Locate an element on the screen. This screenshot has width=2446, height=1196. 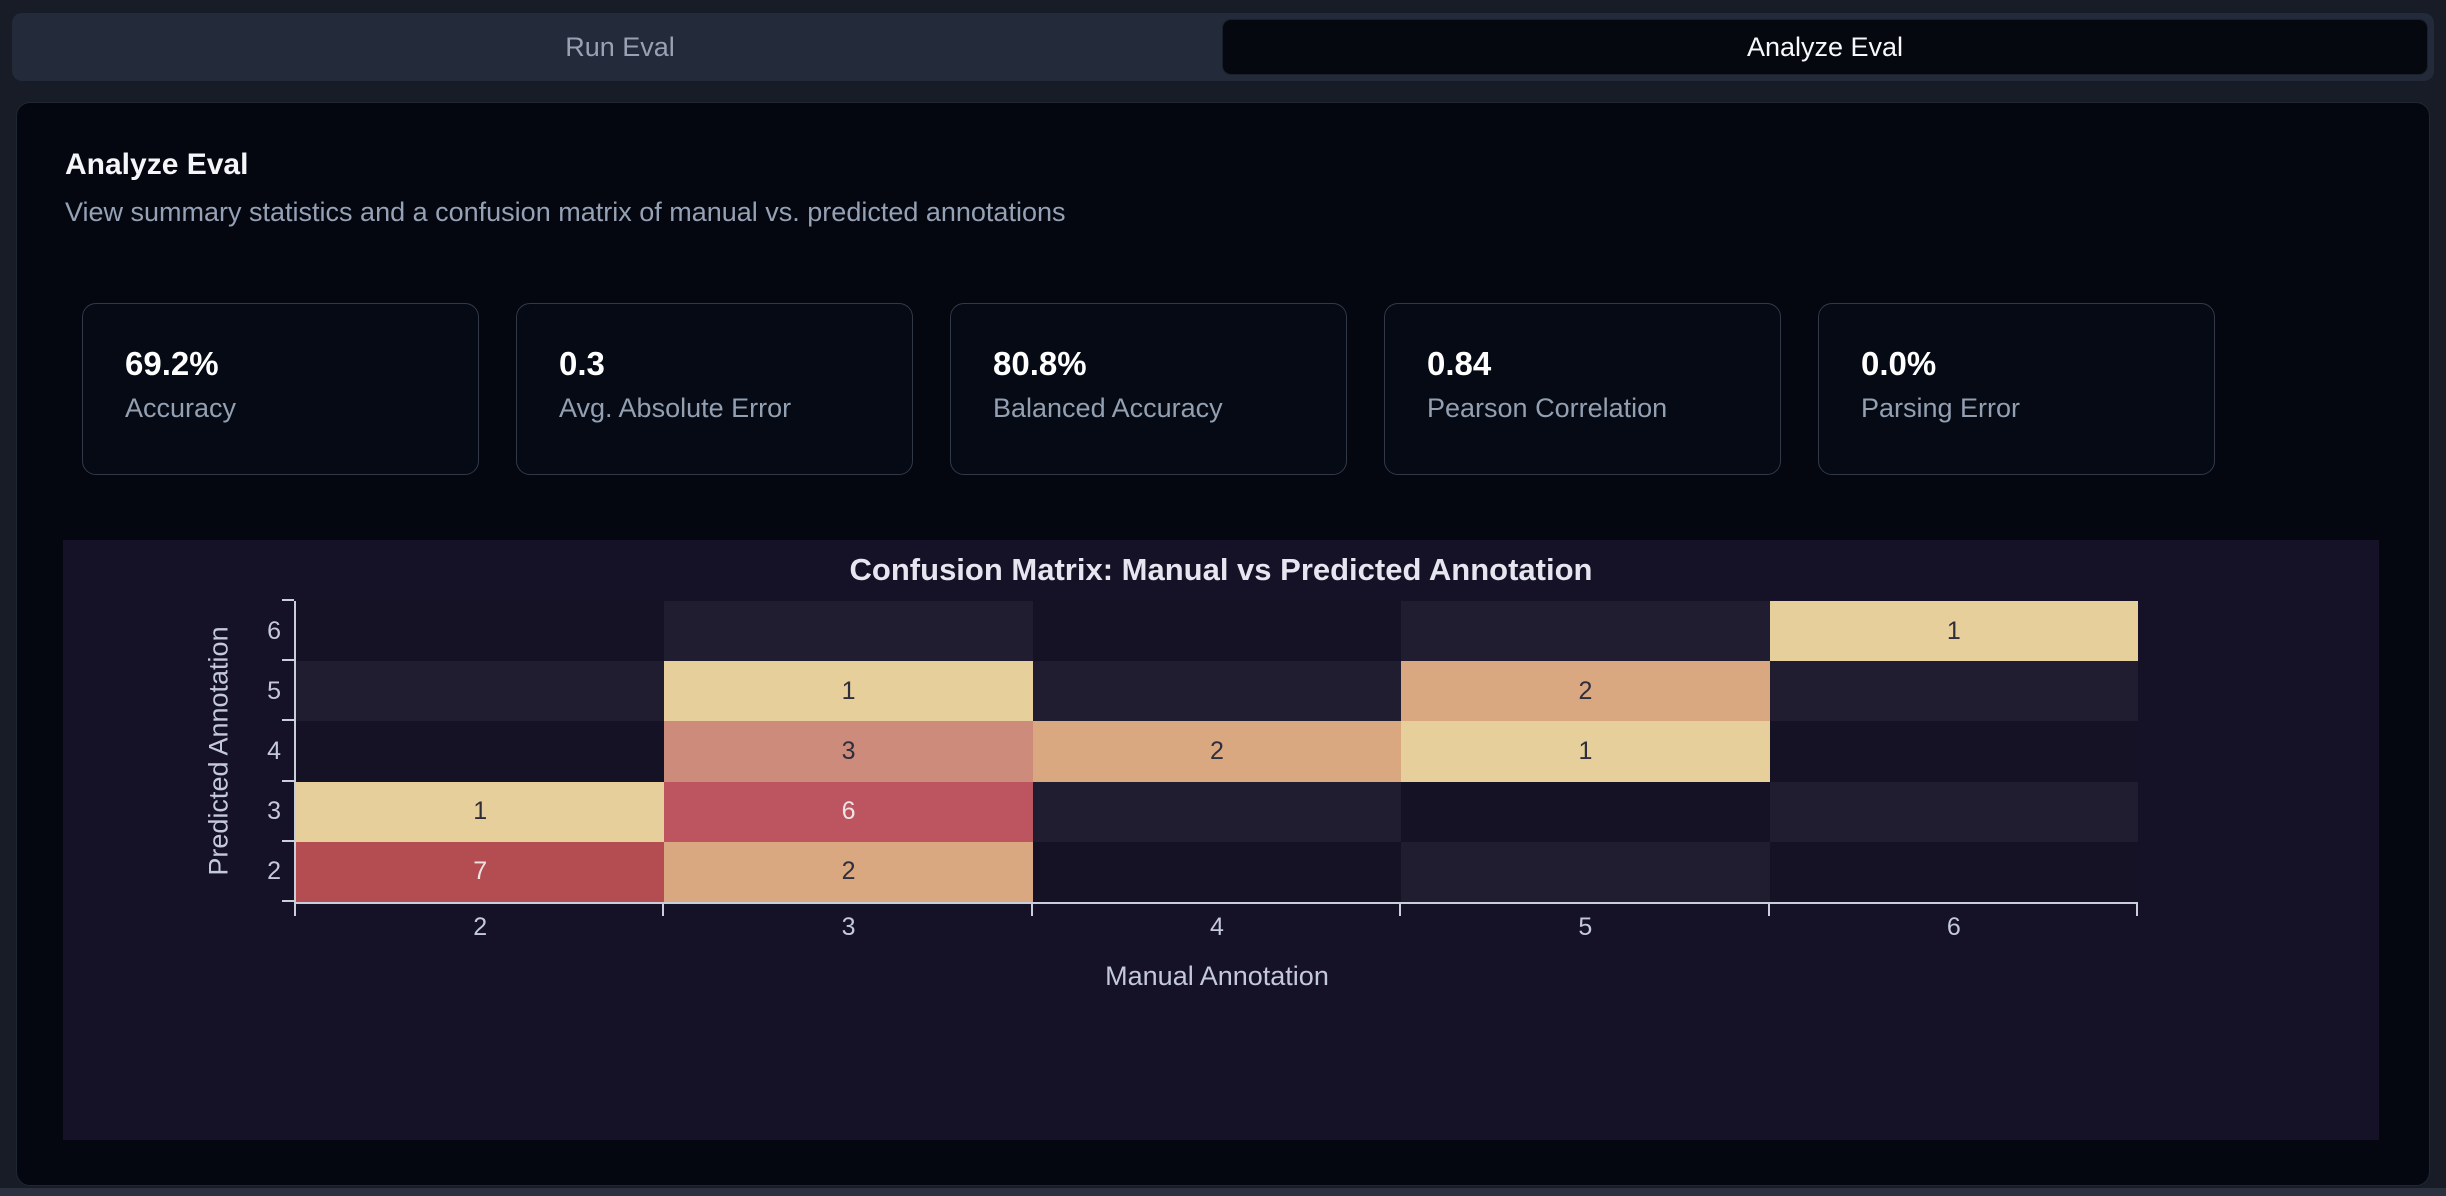
stat-value: 0.0% is located at coordinates (1899, 363).